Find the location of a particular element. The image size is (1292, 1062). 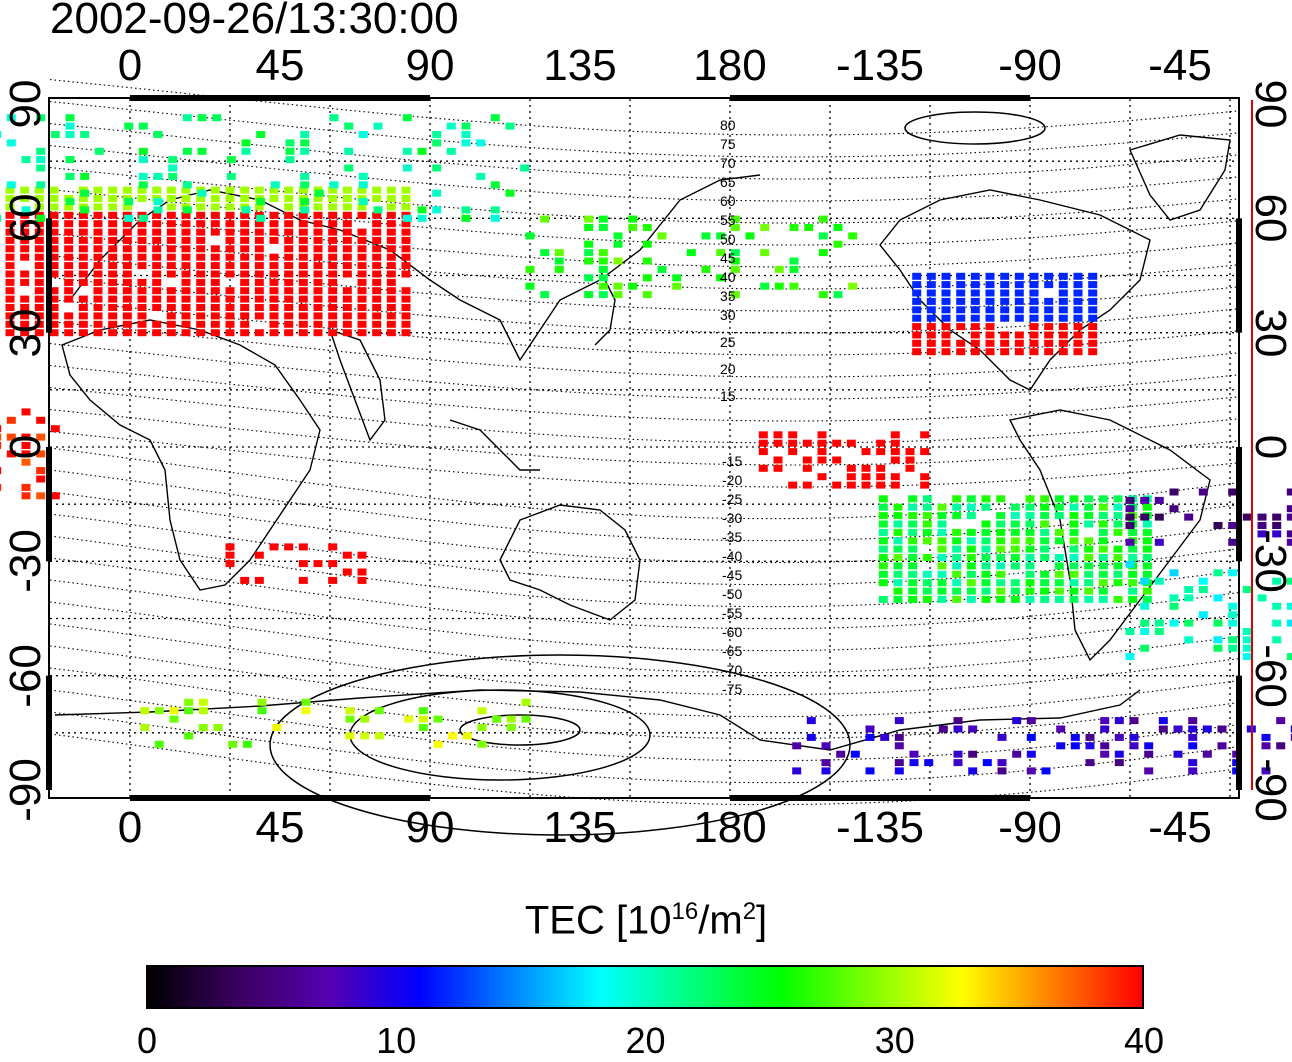

lon-tick-bottom: 90 is located at coordinates (430, 827).